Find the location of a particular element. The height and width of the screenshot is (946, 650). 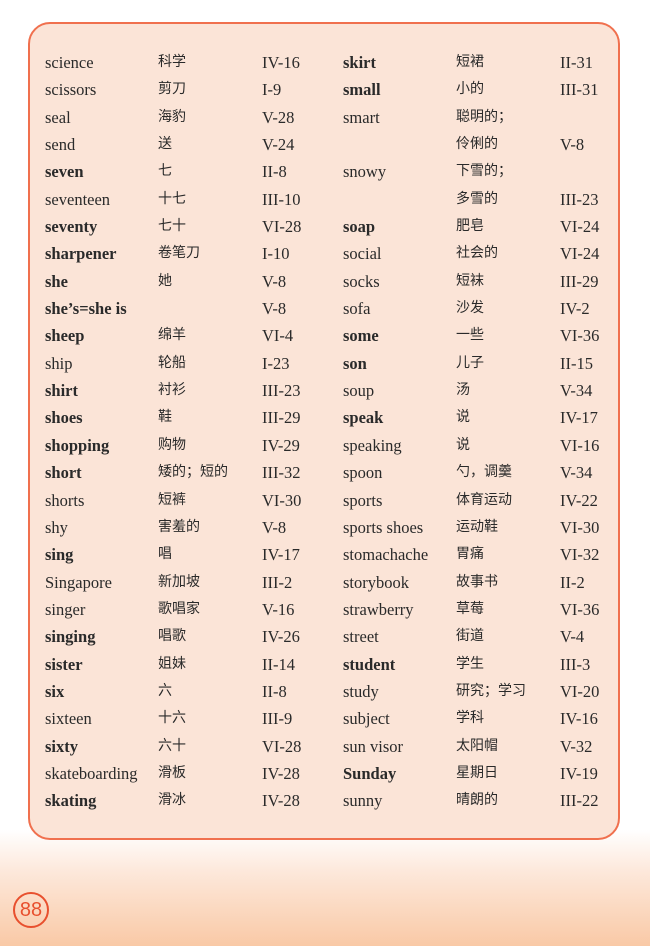

unit-reference: III-22 is located at coordinates (579, 801).